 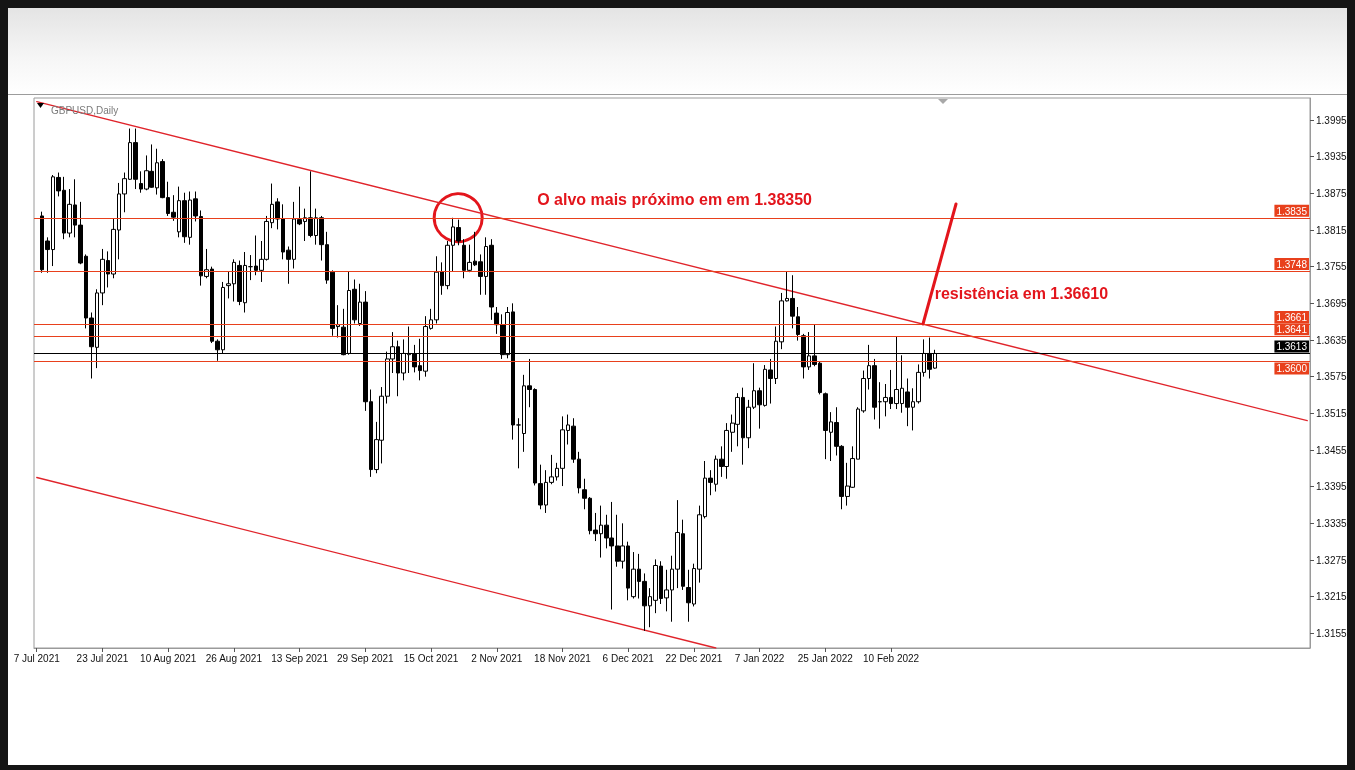 What do you see at coordinates (694, 658) in the screenshot?
I see `x-tick-label: 22 Dec 2021` at bounding box center [694, 658].